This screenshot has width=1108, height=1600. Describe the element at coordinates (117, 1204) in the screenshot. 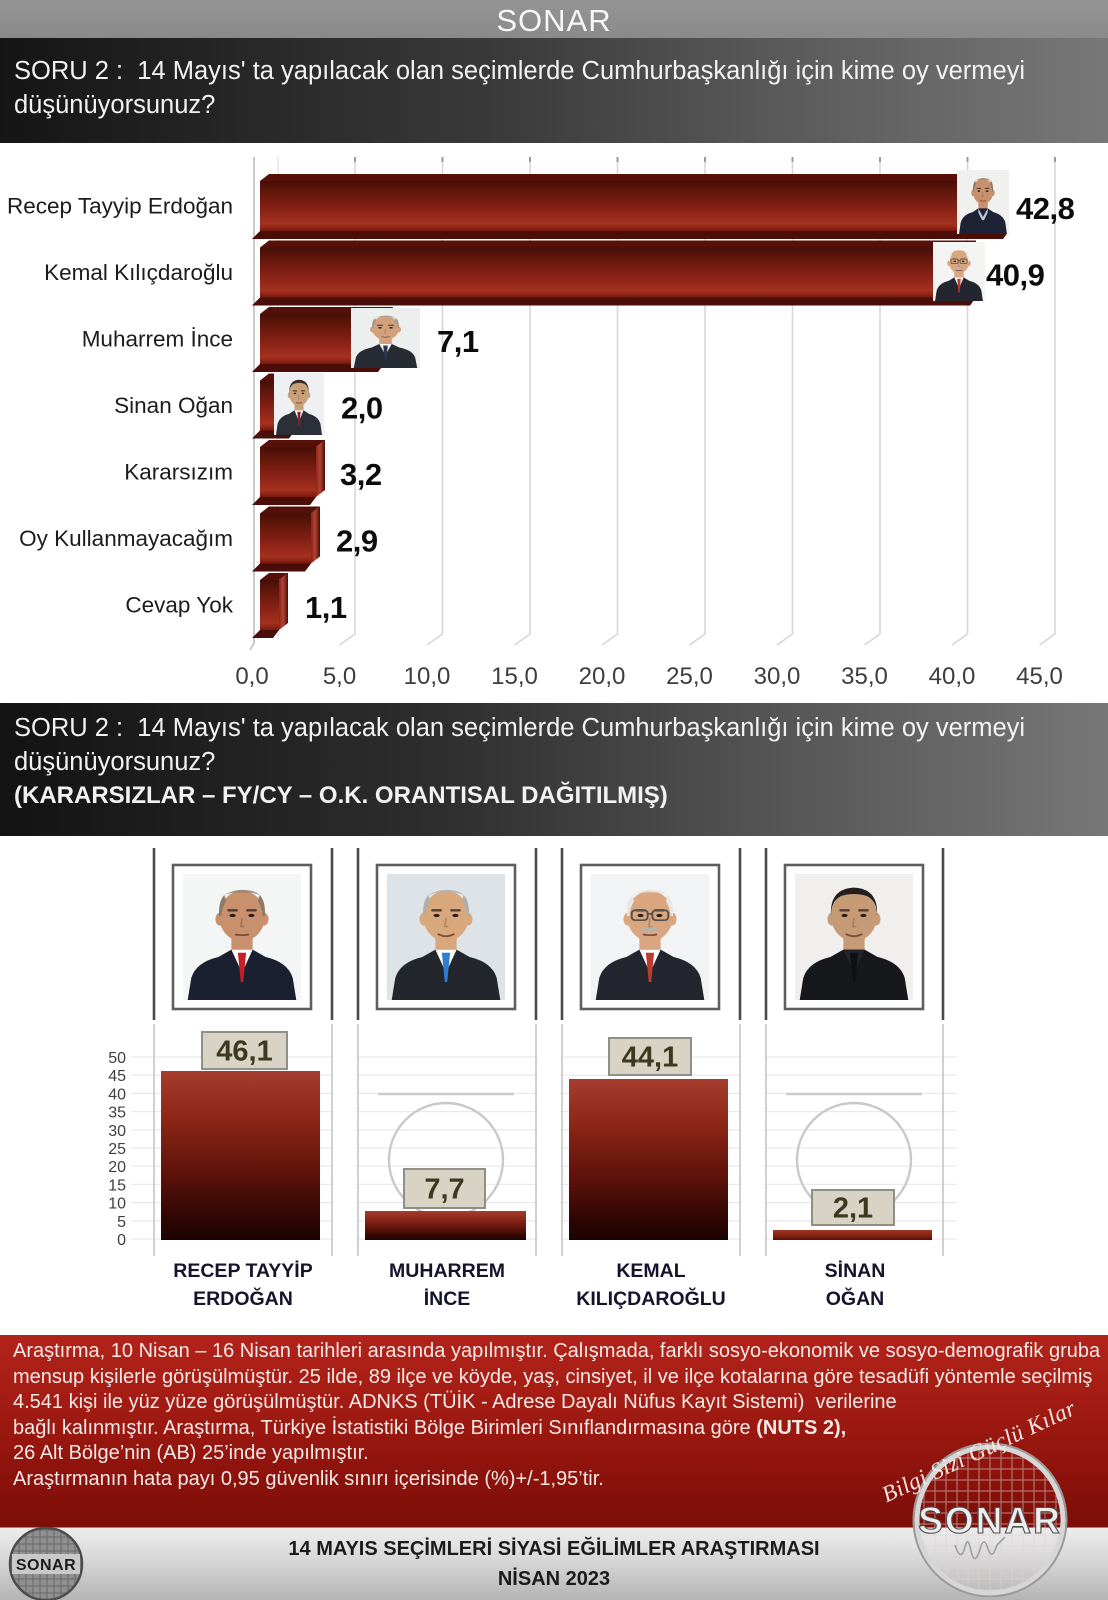

I see `svg-text: 10` at that location.